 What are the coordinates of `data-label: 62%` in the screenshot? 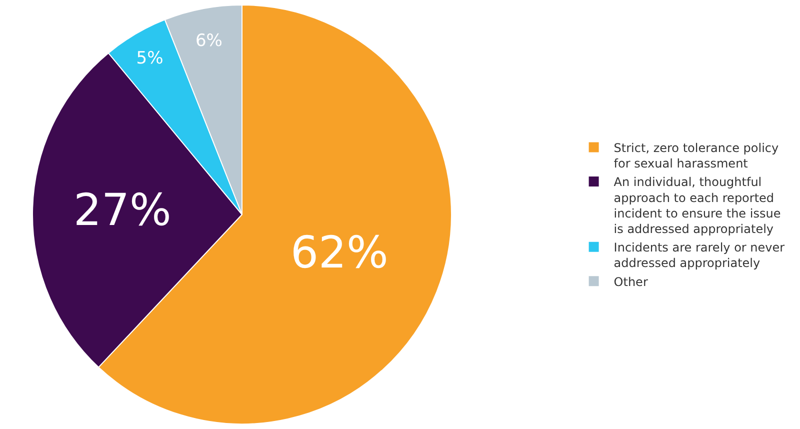 It's located at (339, 253).